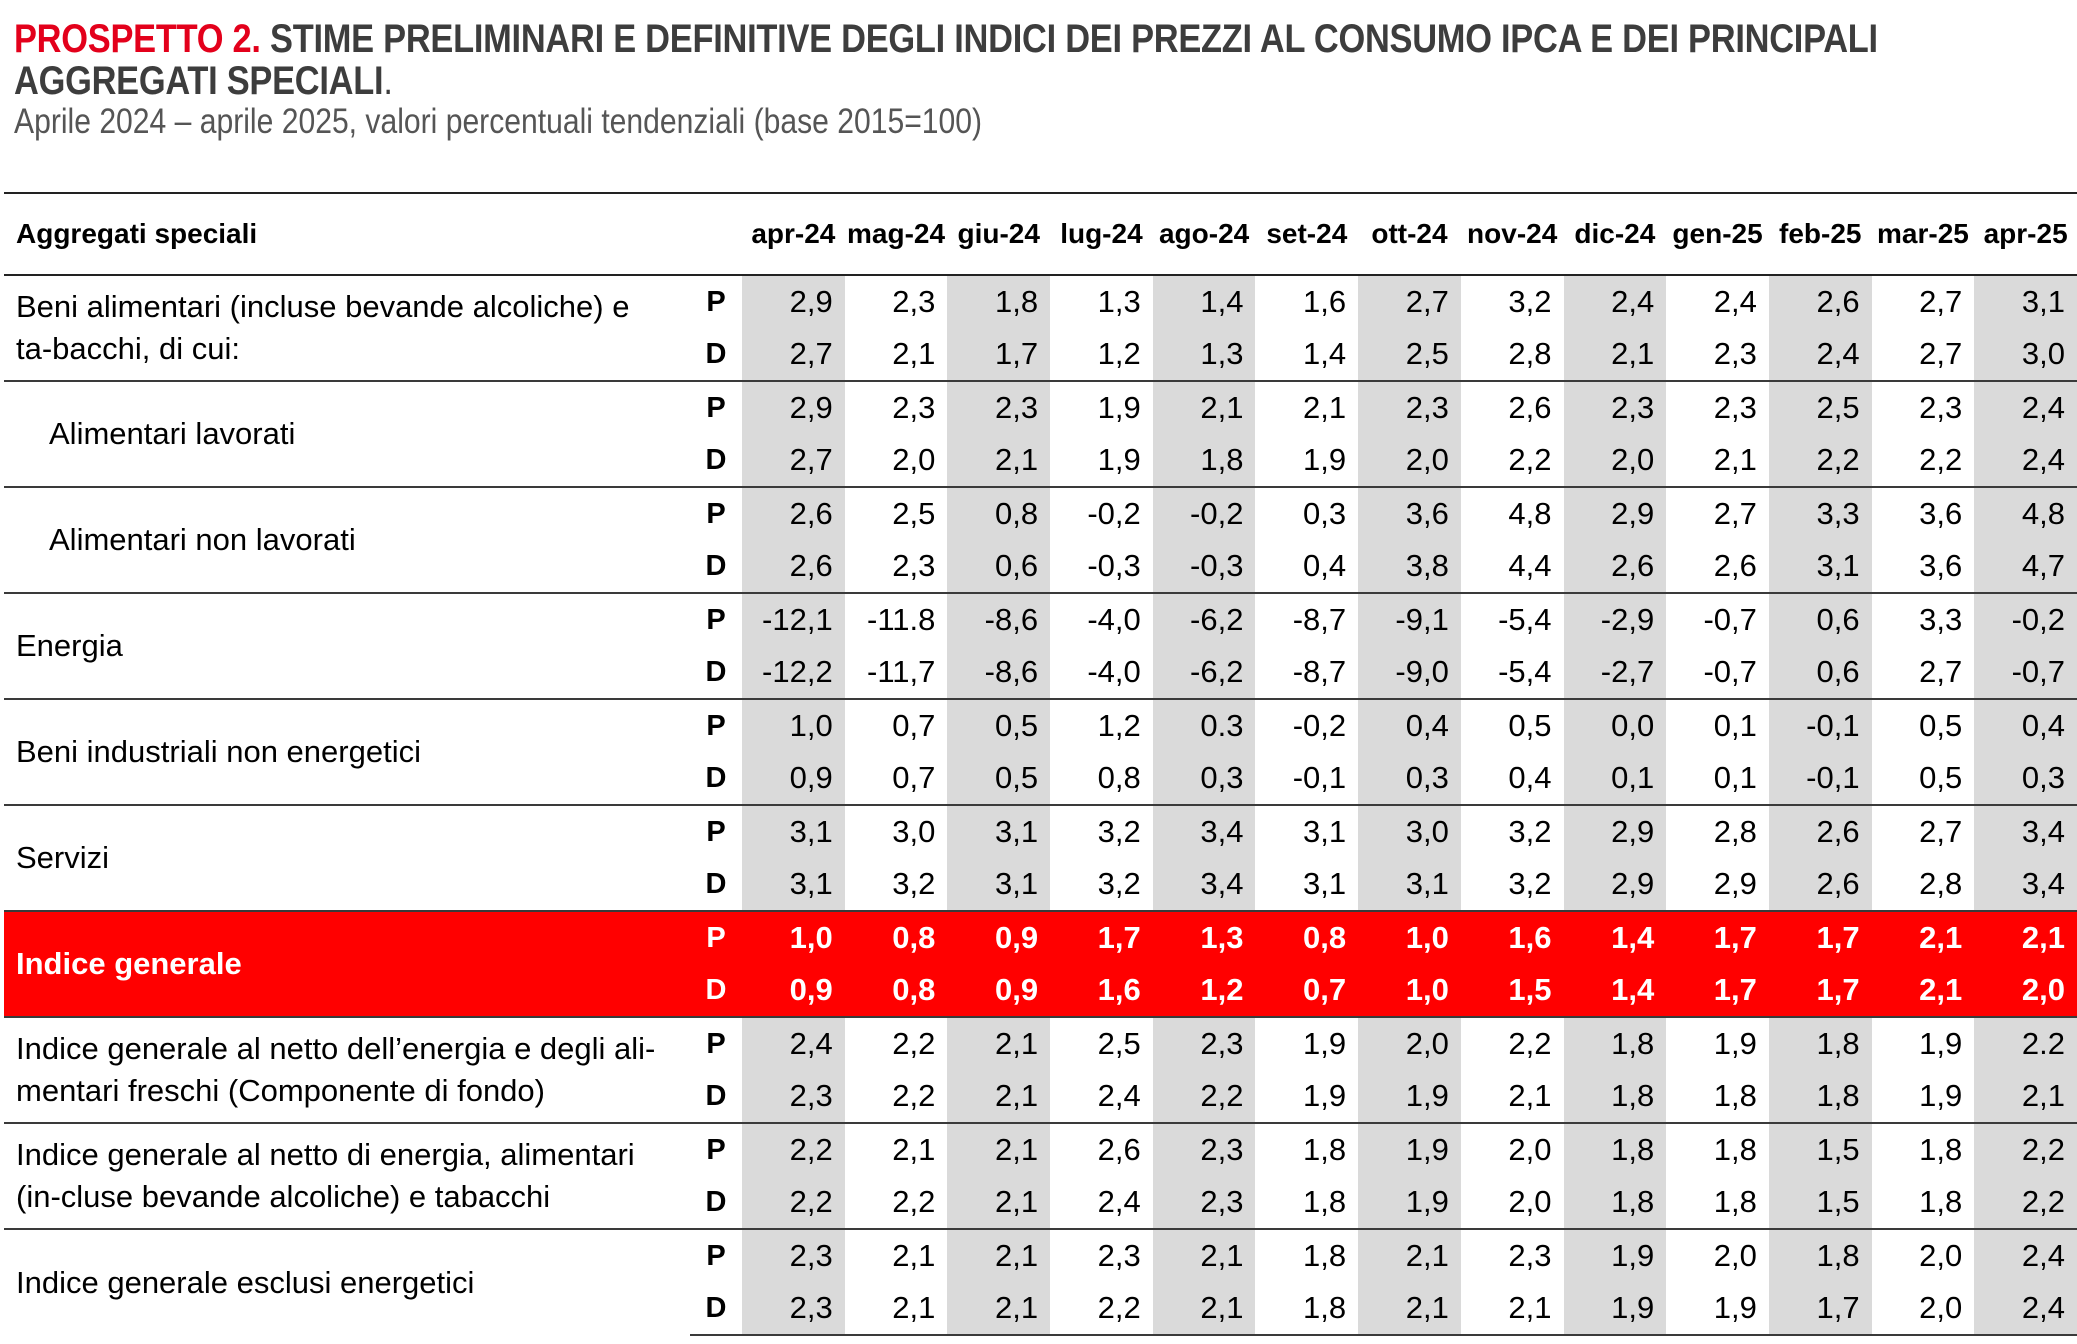 The image size is (2077, 1344). Describe the element at coordinates (1307, 937) in the screenshot. I see `value-cell: 0,8` at that location.